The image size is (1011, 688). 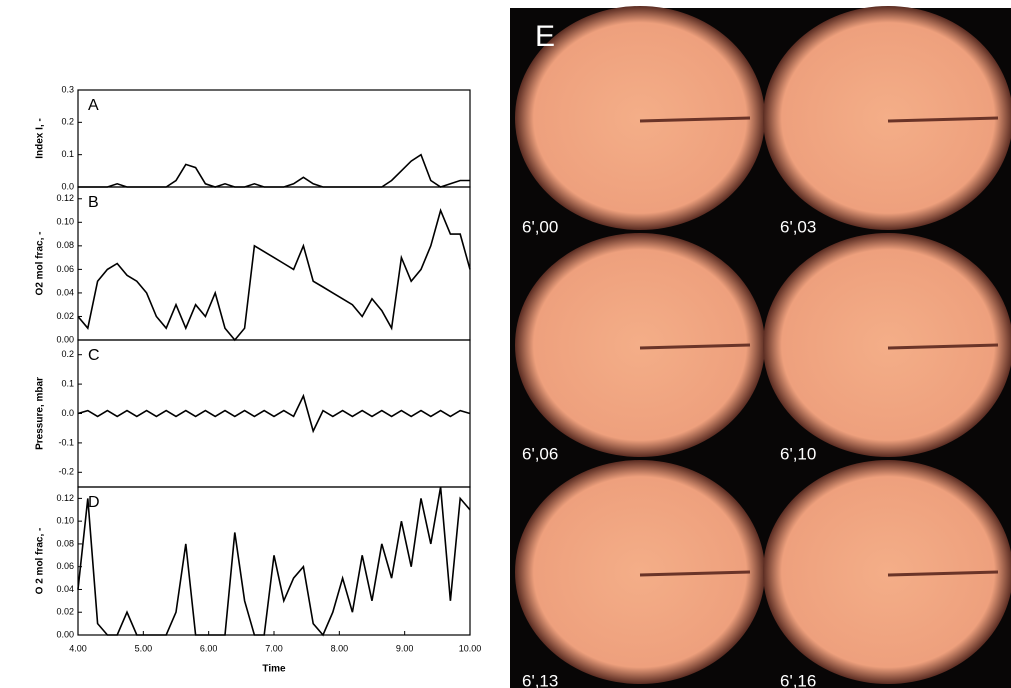 I want to click on panel-letter: C, so click(x=94, y=355).